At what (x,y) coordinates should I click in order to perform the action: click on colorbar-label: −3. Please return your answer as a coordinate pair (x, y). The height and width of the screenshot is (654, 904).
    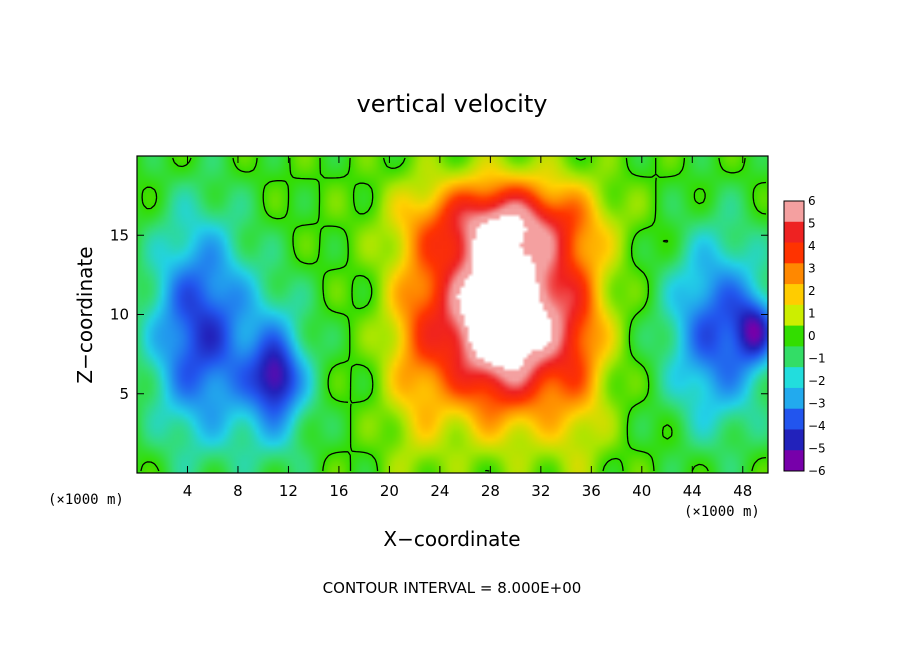
    Looking at the image, I should click on (817, 404).